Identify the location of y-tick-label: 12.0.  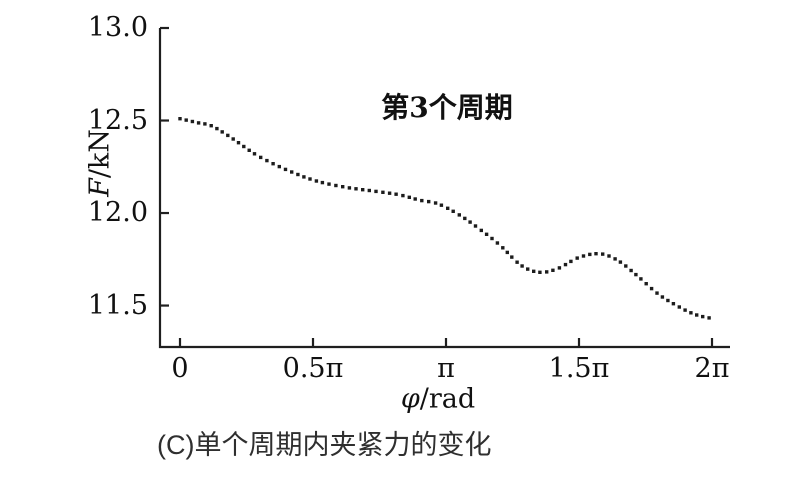
(117, 213).